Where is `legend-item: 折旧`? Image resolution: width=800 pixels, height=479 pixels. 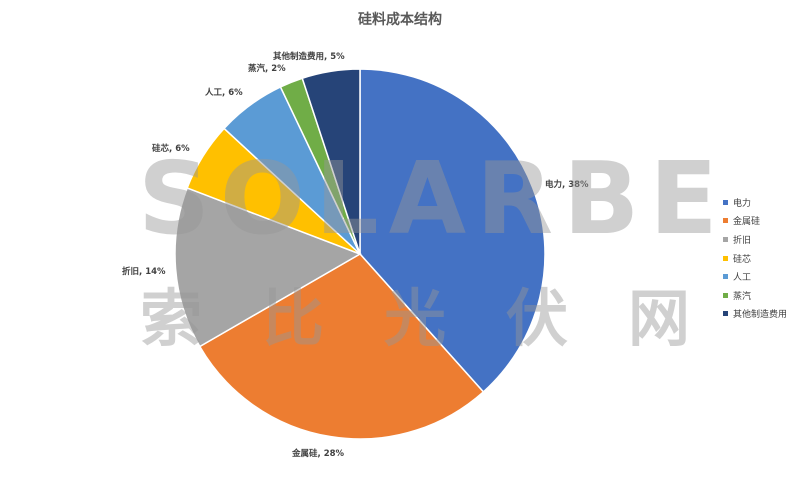 legend-item: 折旧 is located at coordinates (755, 239).